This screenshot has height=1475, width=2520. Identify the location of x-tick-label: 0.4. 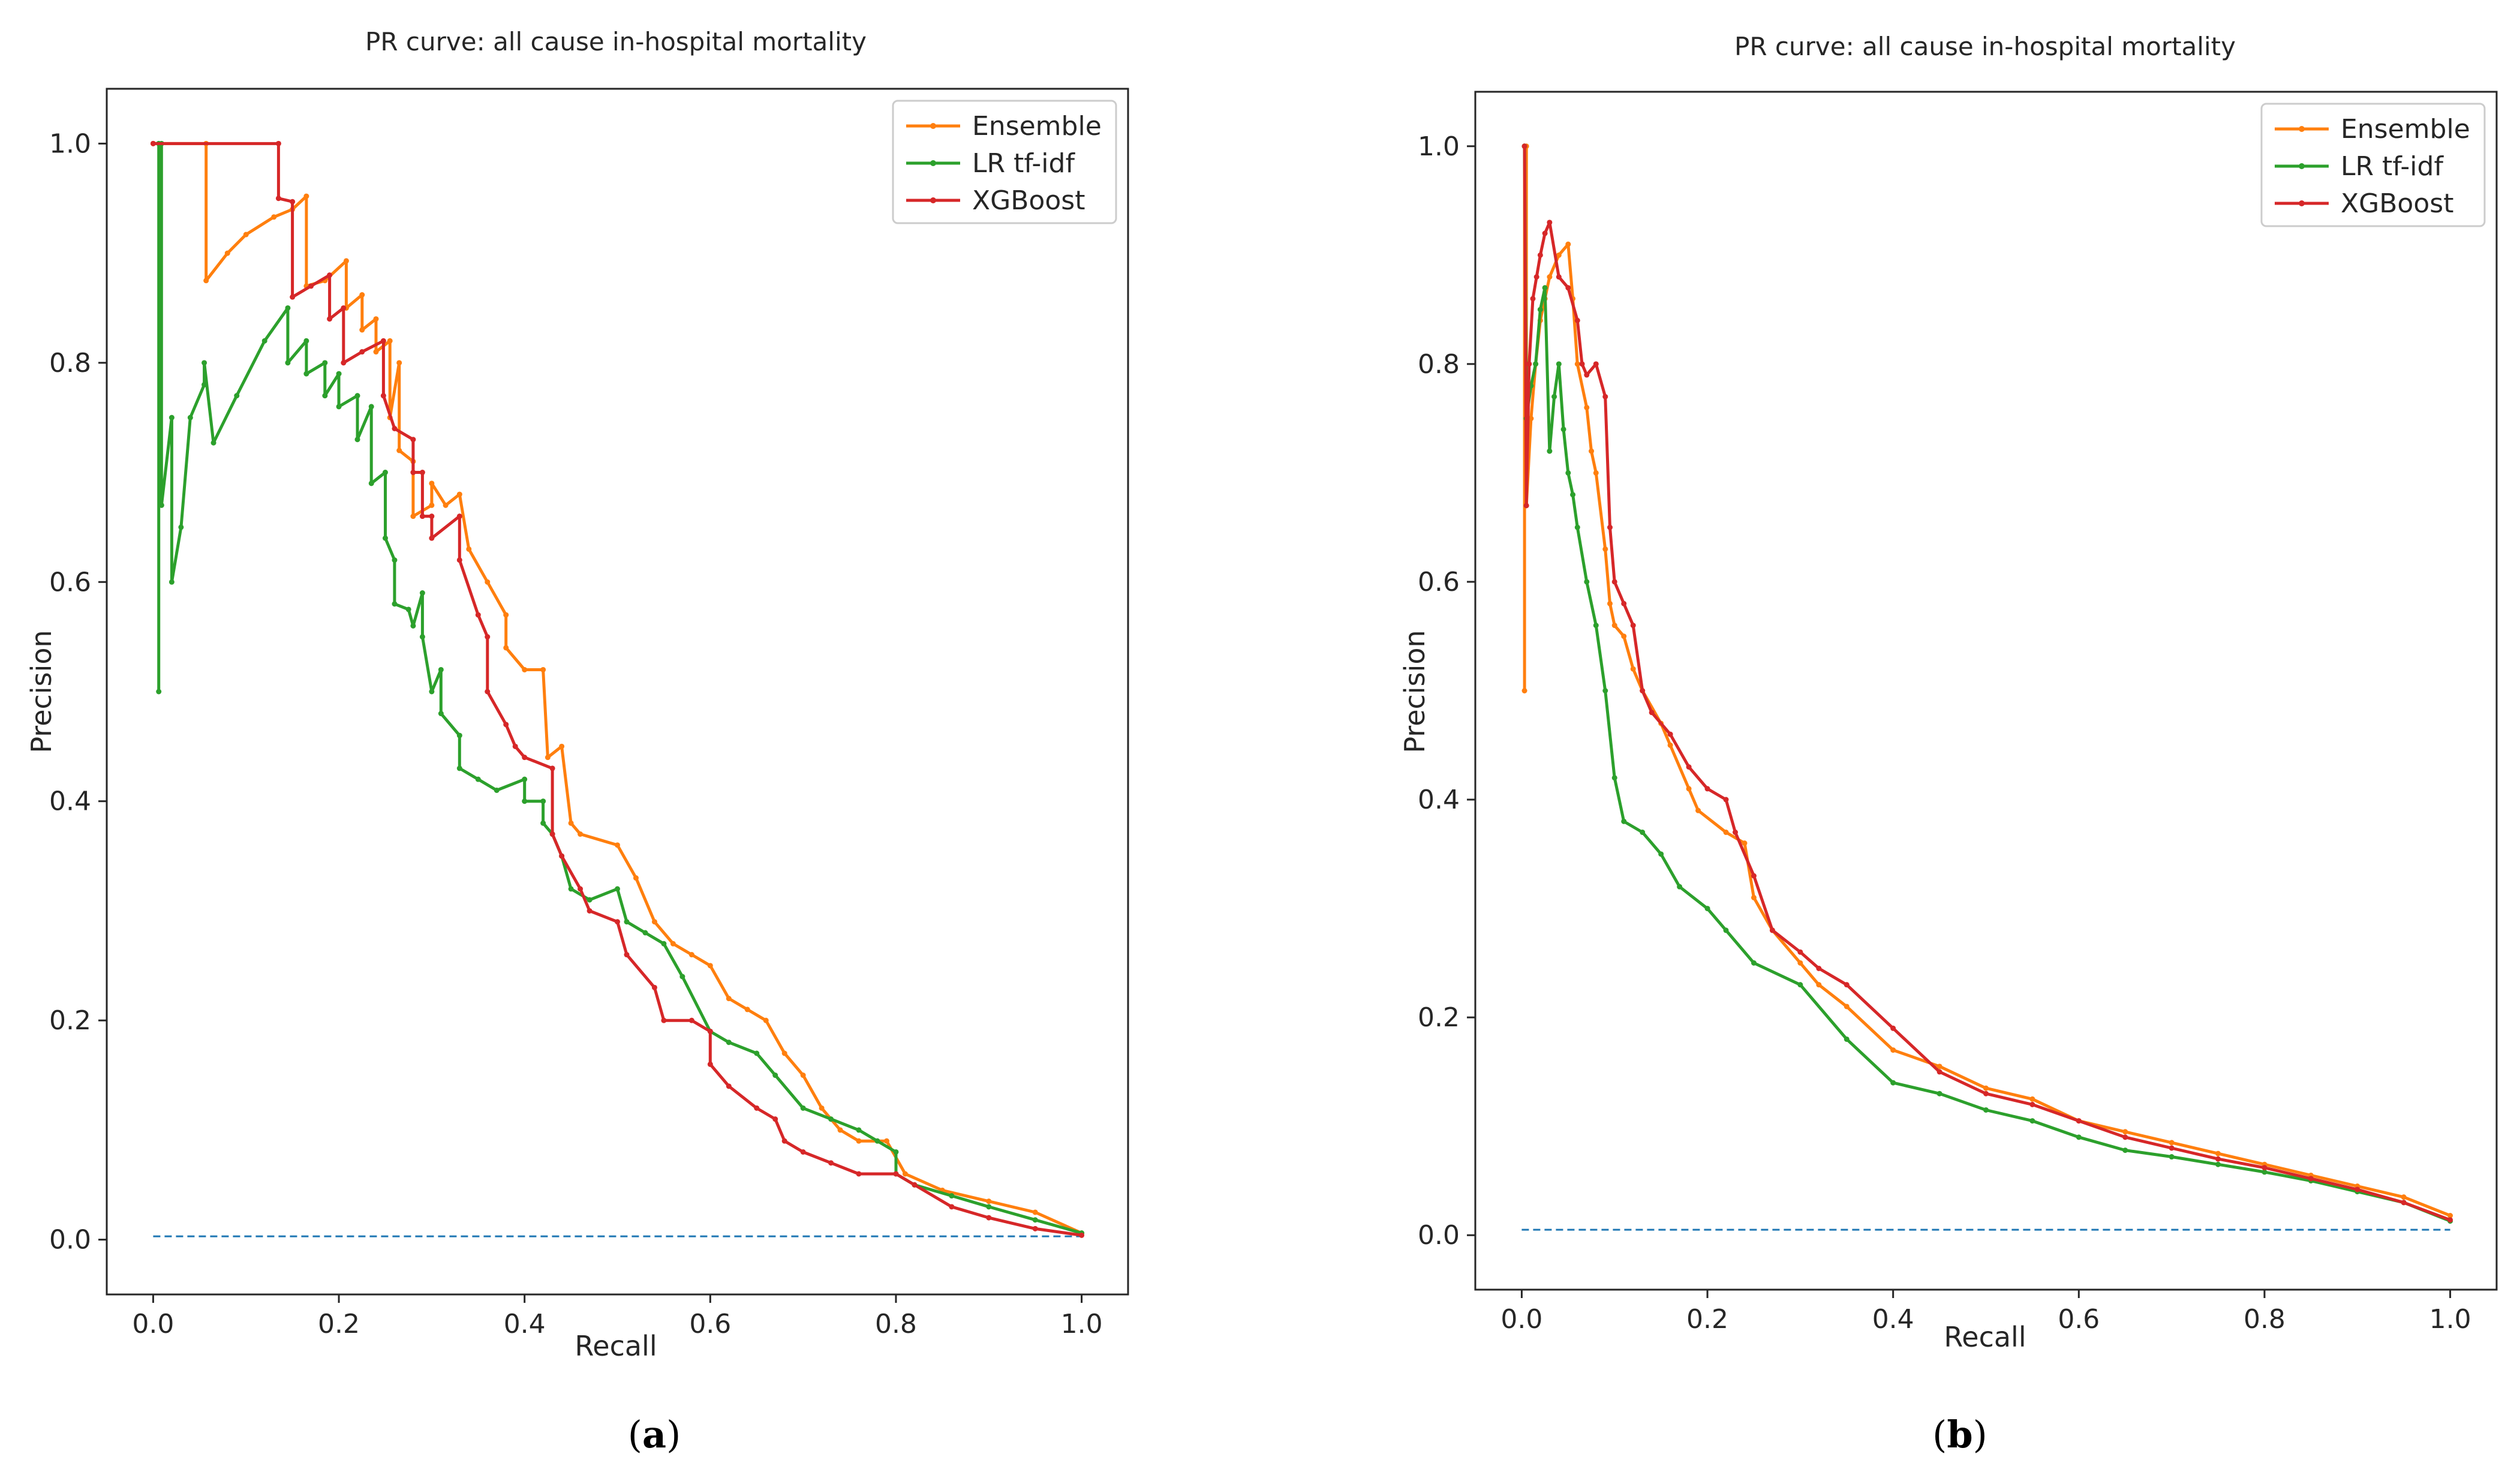
(1893, 1319).